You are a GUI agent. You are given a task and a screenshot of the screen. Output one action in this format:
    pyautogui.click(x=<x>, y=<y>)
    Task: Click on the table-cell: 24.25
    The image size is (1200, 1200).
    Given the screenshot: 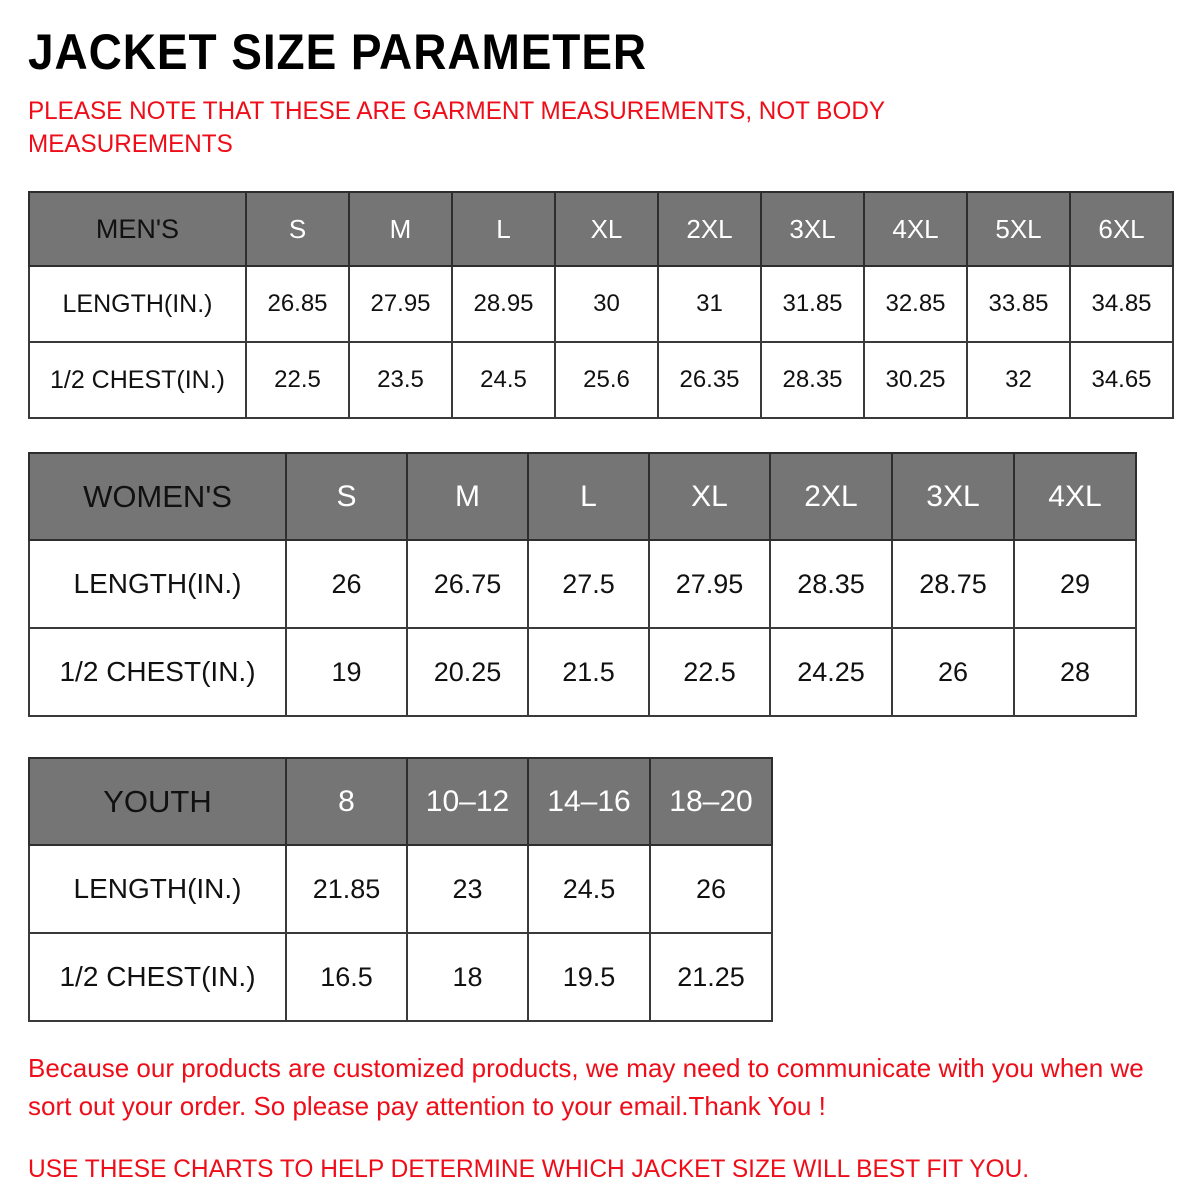 What is the action you would take?
    pyautogui.click(x=831, y=672)
    